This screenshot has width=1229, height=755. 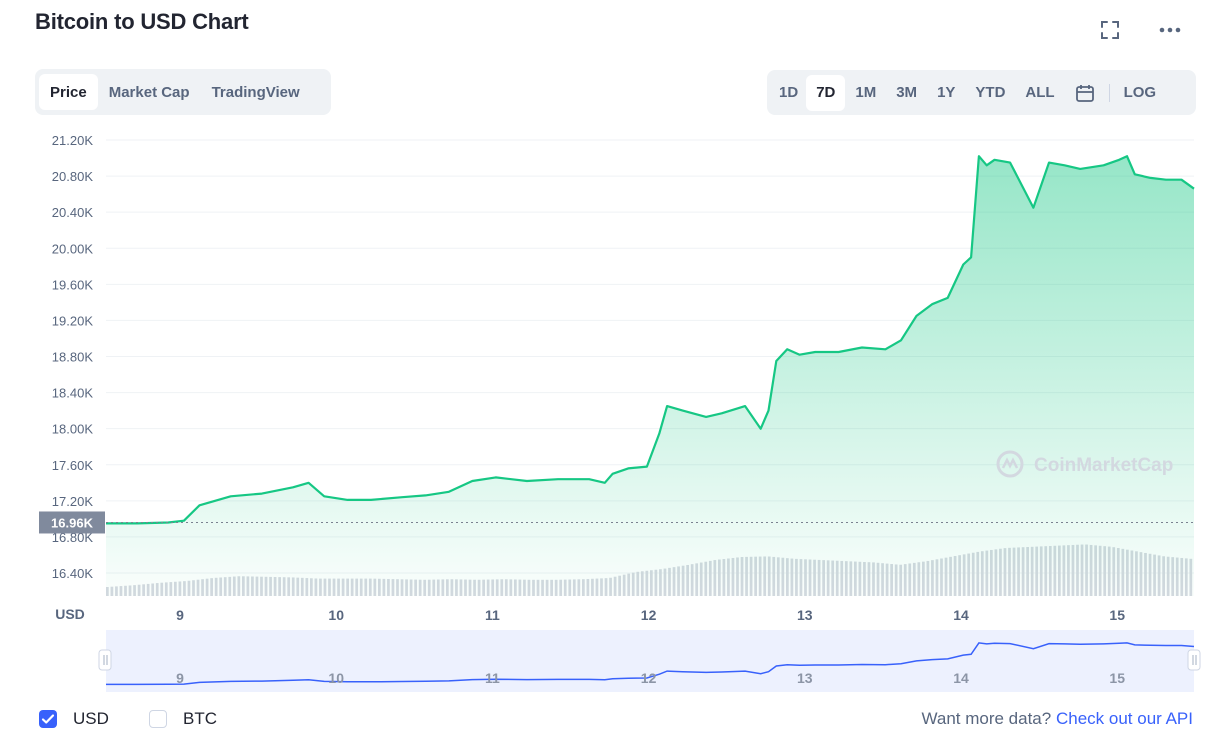 What do you see at coordinates (961, 678) in the screenshot?
I see `navigator-tick-label: 14` at bounding box center [961, 678].